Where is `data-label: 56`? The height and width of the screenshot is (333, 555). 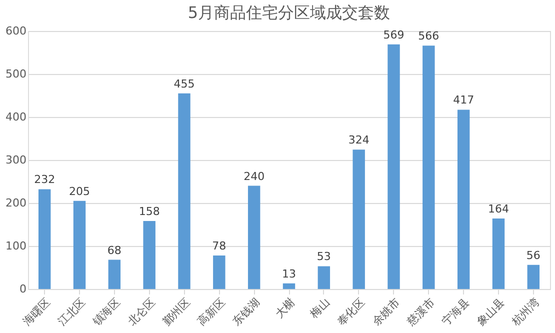
data-label: 56 is located at coordinates (533, 255).